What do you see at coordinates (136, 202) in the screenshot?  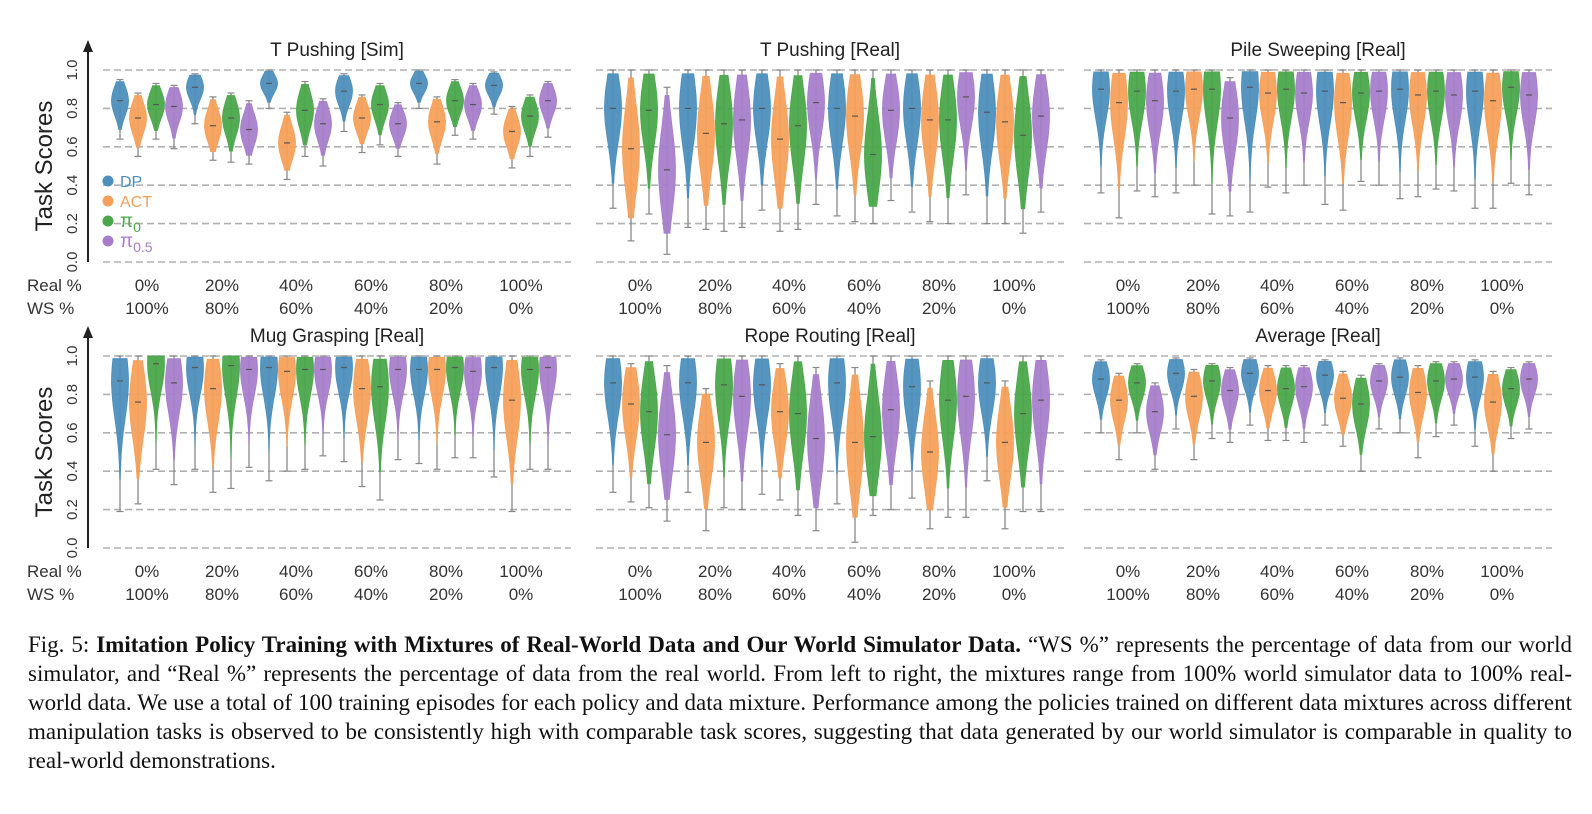 I see `legend-label: ACT` at bounding box center [136, 202].